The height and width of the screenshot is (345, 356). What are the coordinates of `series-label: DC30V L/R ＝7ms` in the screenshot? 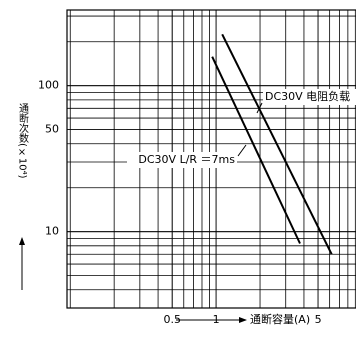 It's located at (186, 159).